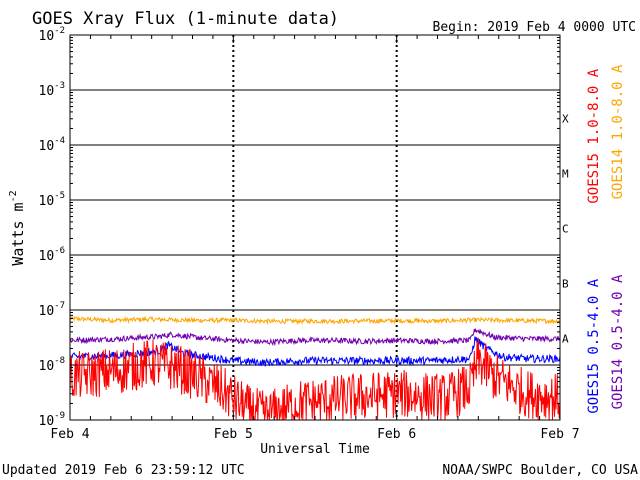 The height and width of the screenshot is (480, 640). Describe the element at coordinates (17, 227) in the screenshot. I see `y-axis-label: Watts m-2` at that location.